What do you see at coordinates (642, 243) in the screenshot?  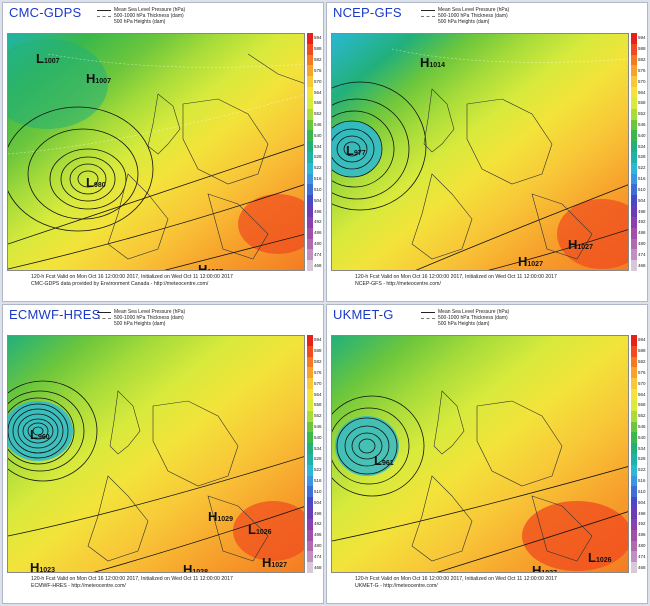 I see `colorbar-label: 480` at bounding box center [642, 243].